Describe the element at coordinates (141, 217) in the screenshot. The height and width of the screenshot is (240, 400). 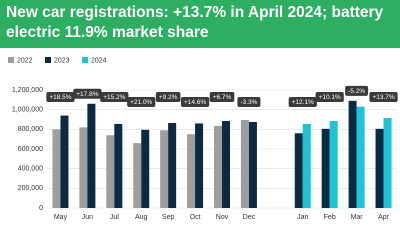
I see `x-tick-label: Aug` at that location.